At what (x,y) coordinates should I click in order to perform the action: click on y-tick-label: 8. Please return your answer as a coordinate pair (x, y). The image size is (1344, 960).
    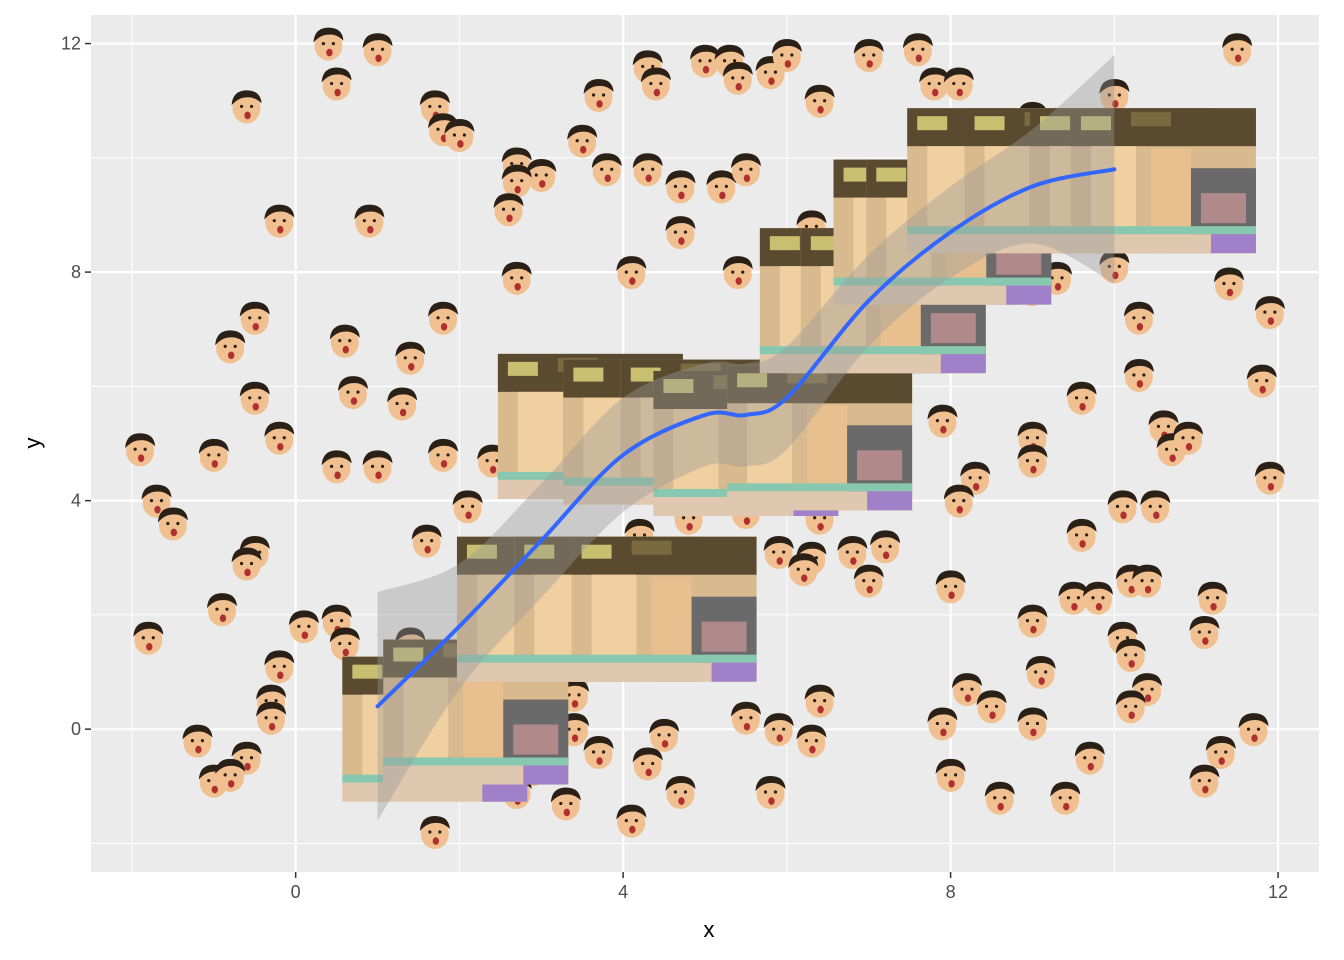
    Looking at the image, I should click on (76, 272).